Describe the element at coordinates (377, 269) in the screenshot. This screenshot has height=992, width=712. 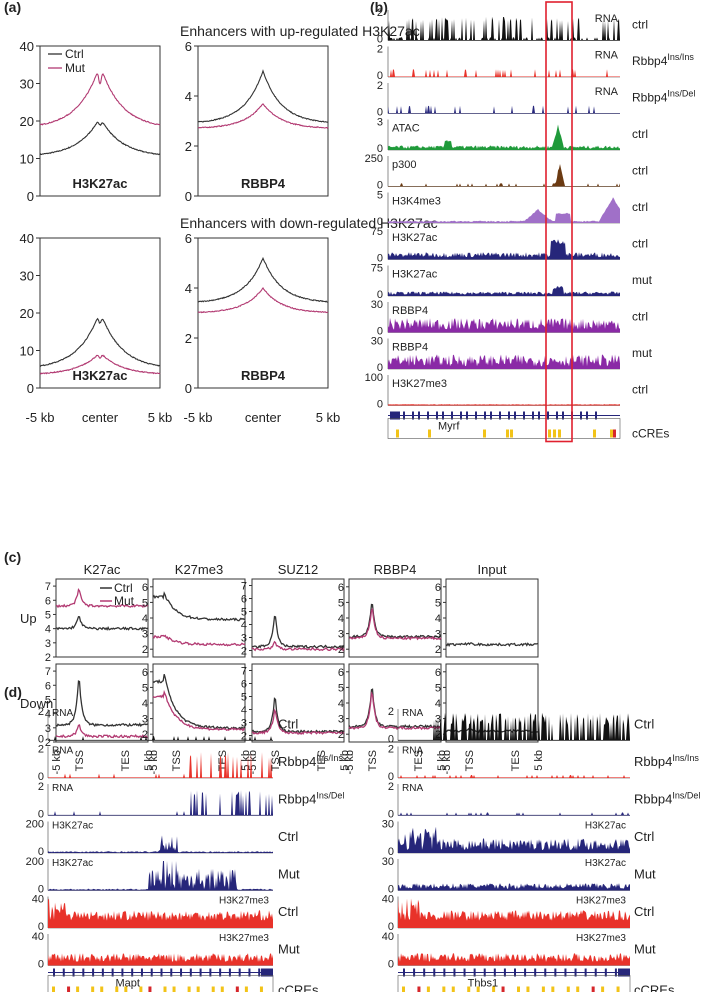
I see `track-max-label: 75` at that location.